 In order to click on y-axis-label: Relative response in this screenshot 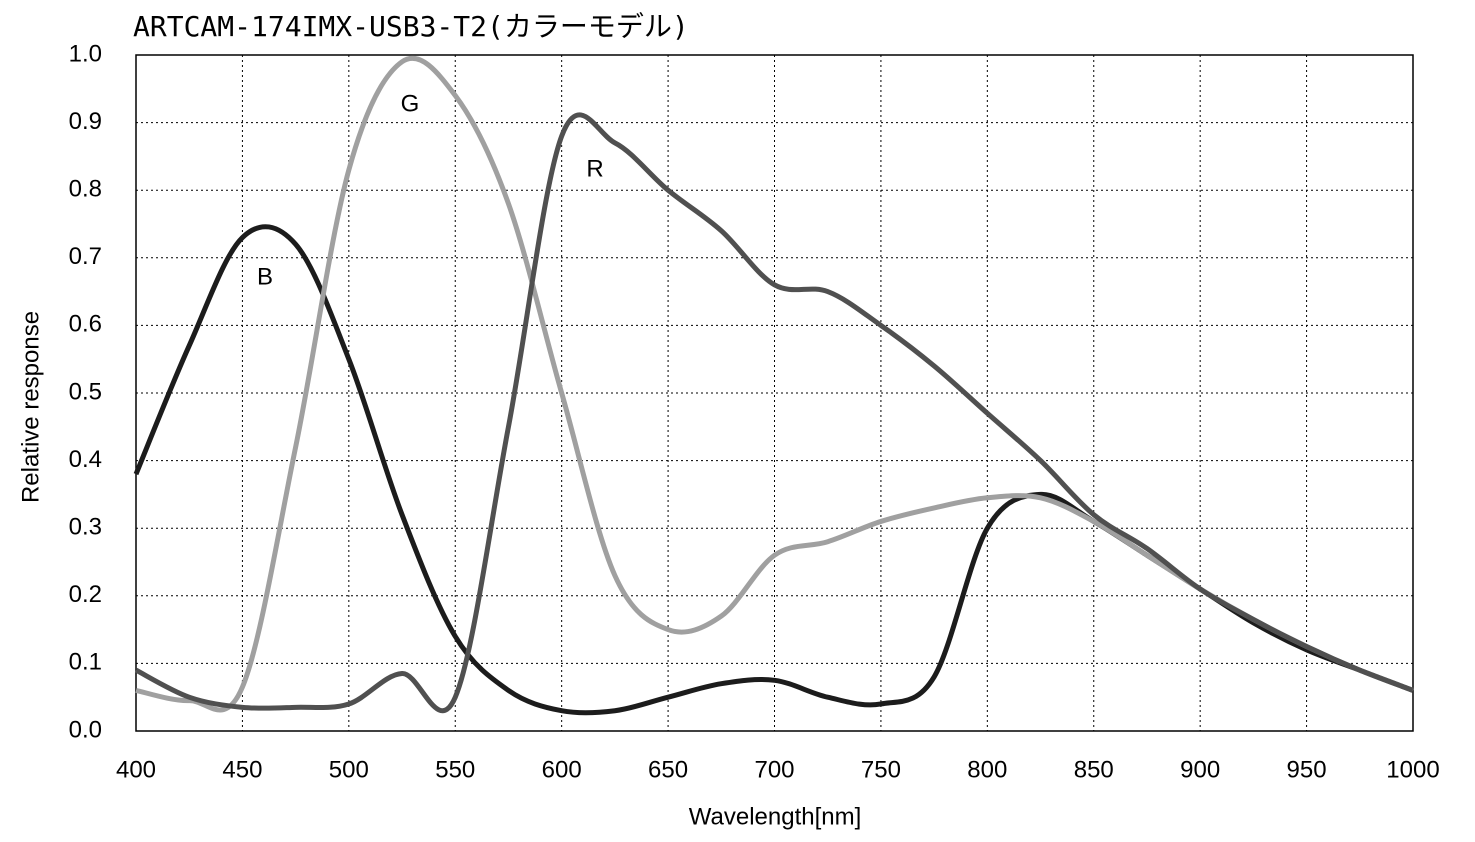, I will do `click(30, 407)`.